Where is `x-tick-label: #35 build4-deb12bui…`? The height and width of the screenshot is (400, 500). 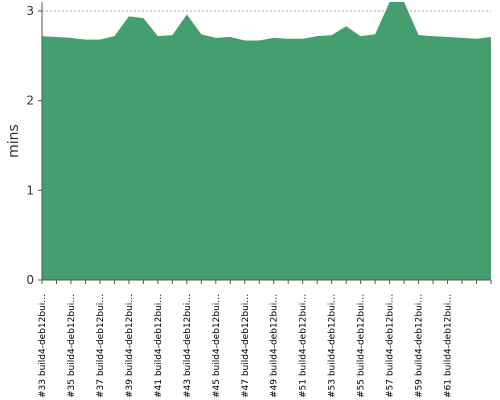
x-tick-label: #35 build4-deb12bui… is located at coordinates (72, 346).